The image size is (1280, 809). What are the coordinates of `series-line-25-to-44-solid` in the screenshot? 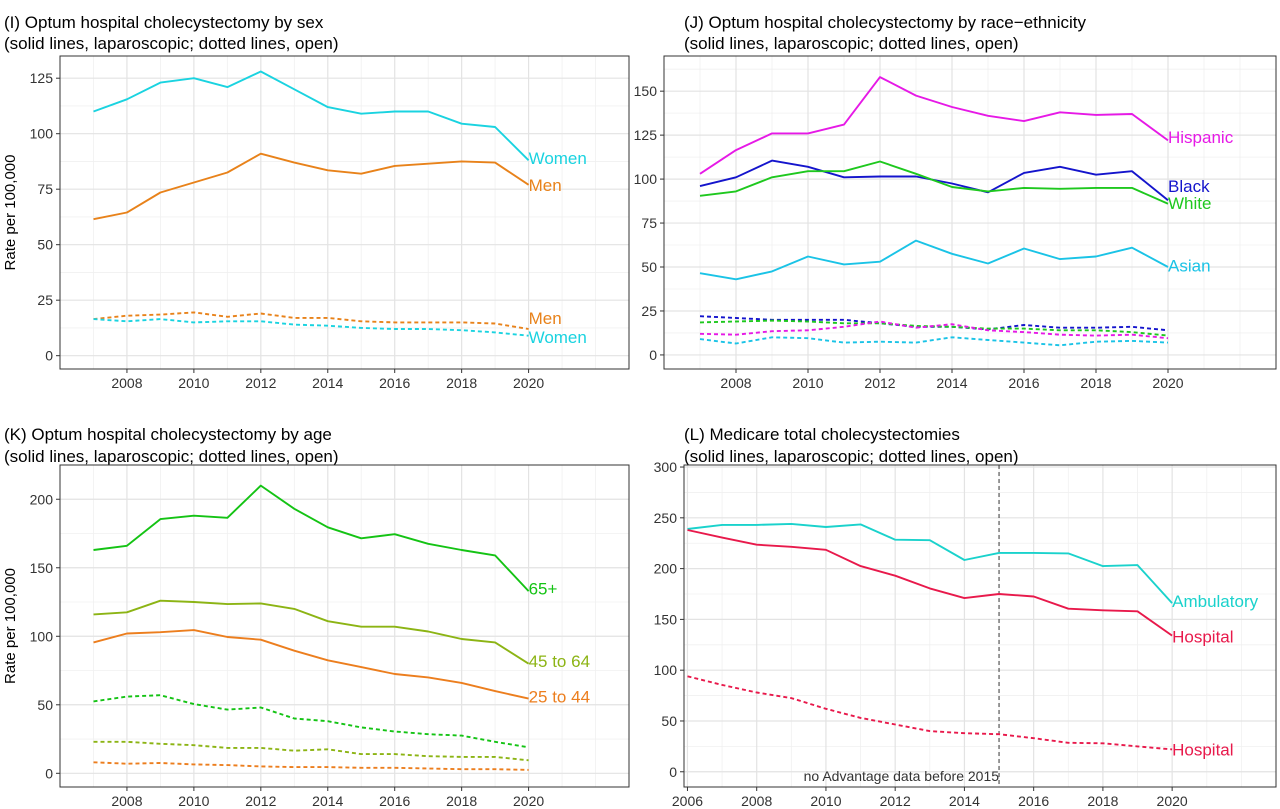 It's located at (311, 664).